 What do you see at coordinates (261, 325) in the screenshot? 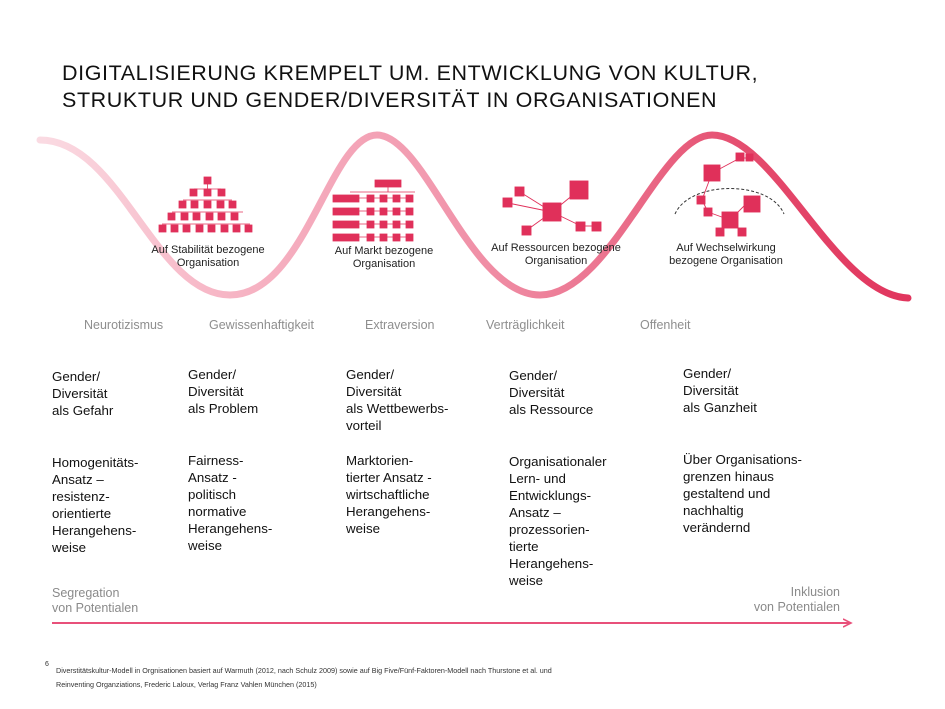
I see `trait-gewissenhaftigkeit: Gewissenhaftigkeit` at bounding box center [261, 325].